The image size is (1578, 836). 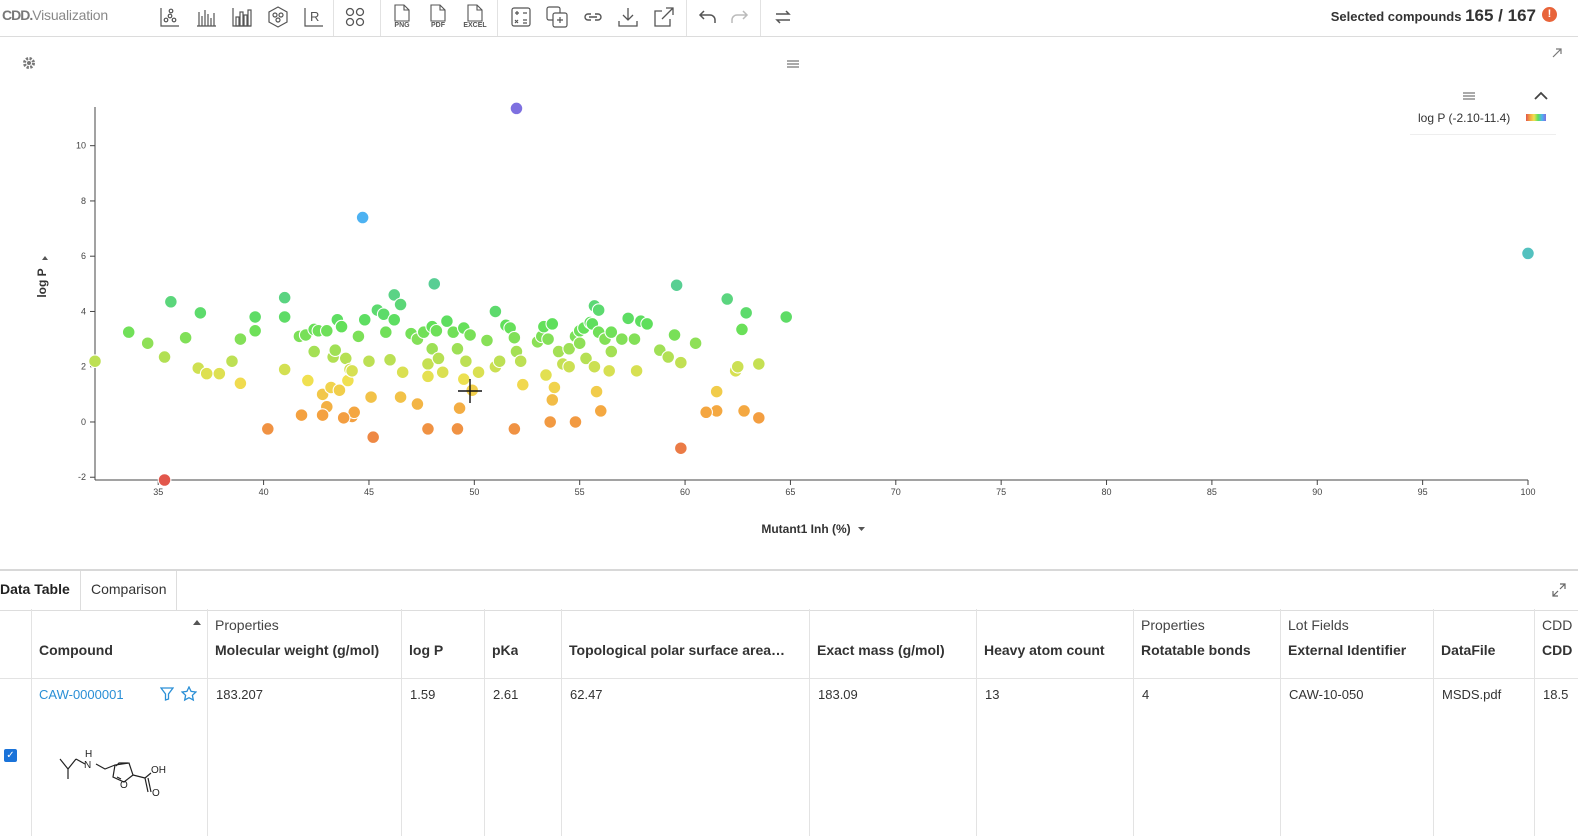 I want to click on cell-tpsa: 62.47, so click(x=586, y=694).